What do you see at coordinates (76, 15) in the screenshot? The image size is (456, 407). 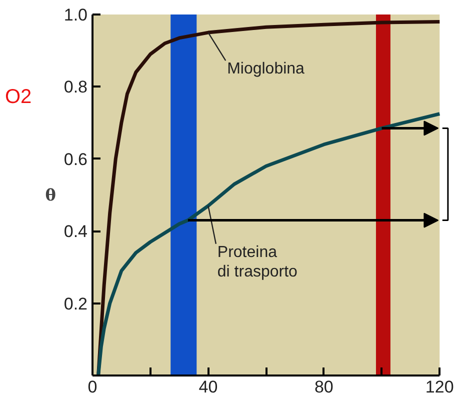 I see `y-tick-label: 1.0` at bounding box center [76, 15].